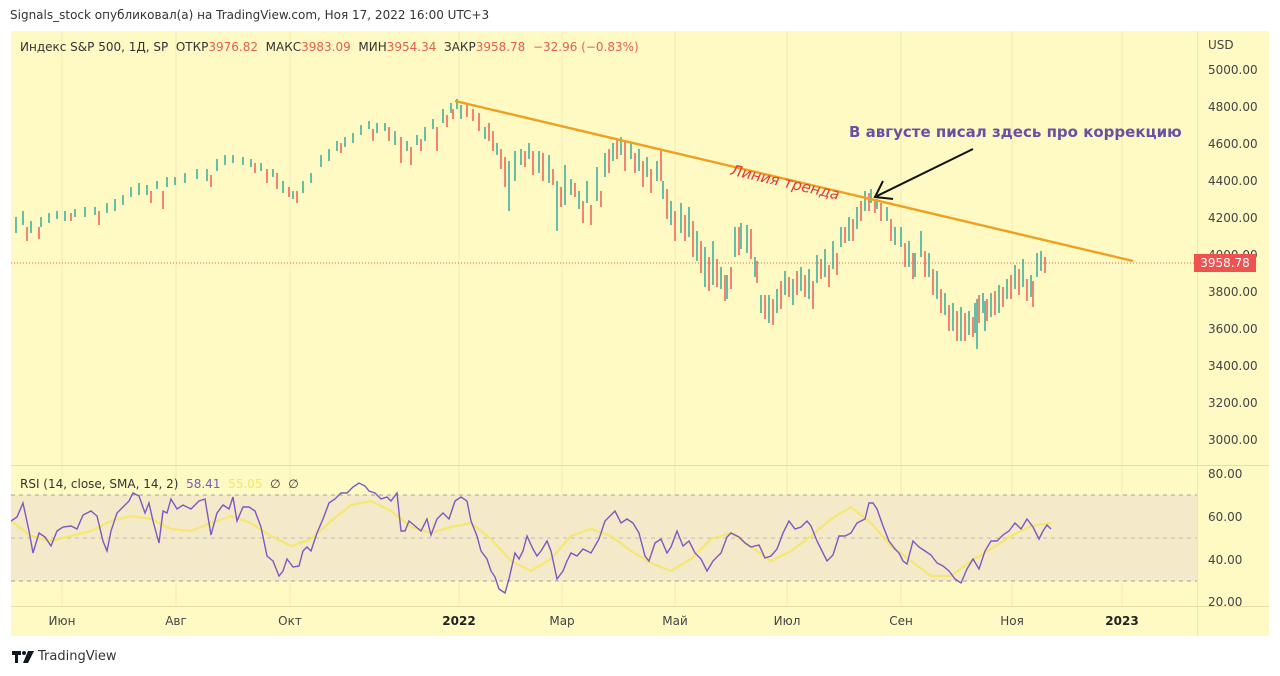  What do you see at coordinates (1225, 263) in the screenshot?
I see `last-price-tag: 3958.78` at bounding box center [1225, 263].